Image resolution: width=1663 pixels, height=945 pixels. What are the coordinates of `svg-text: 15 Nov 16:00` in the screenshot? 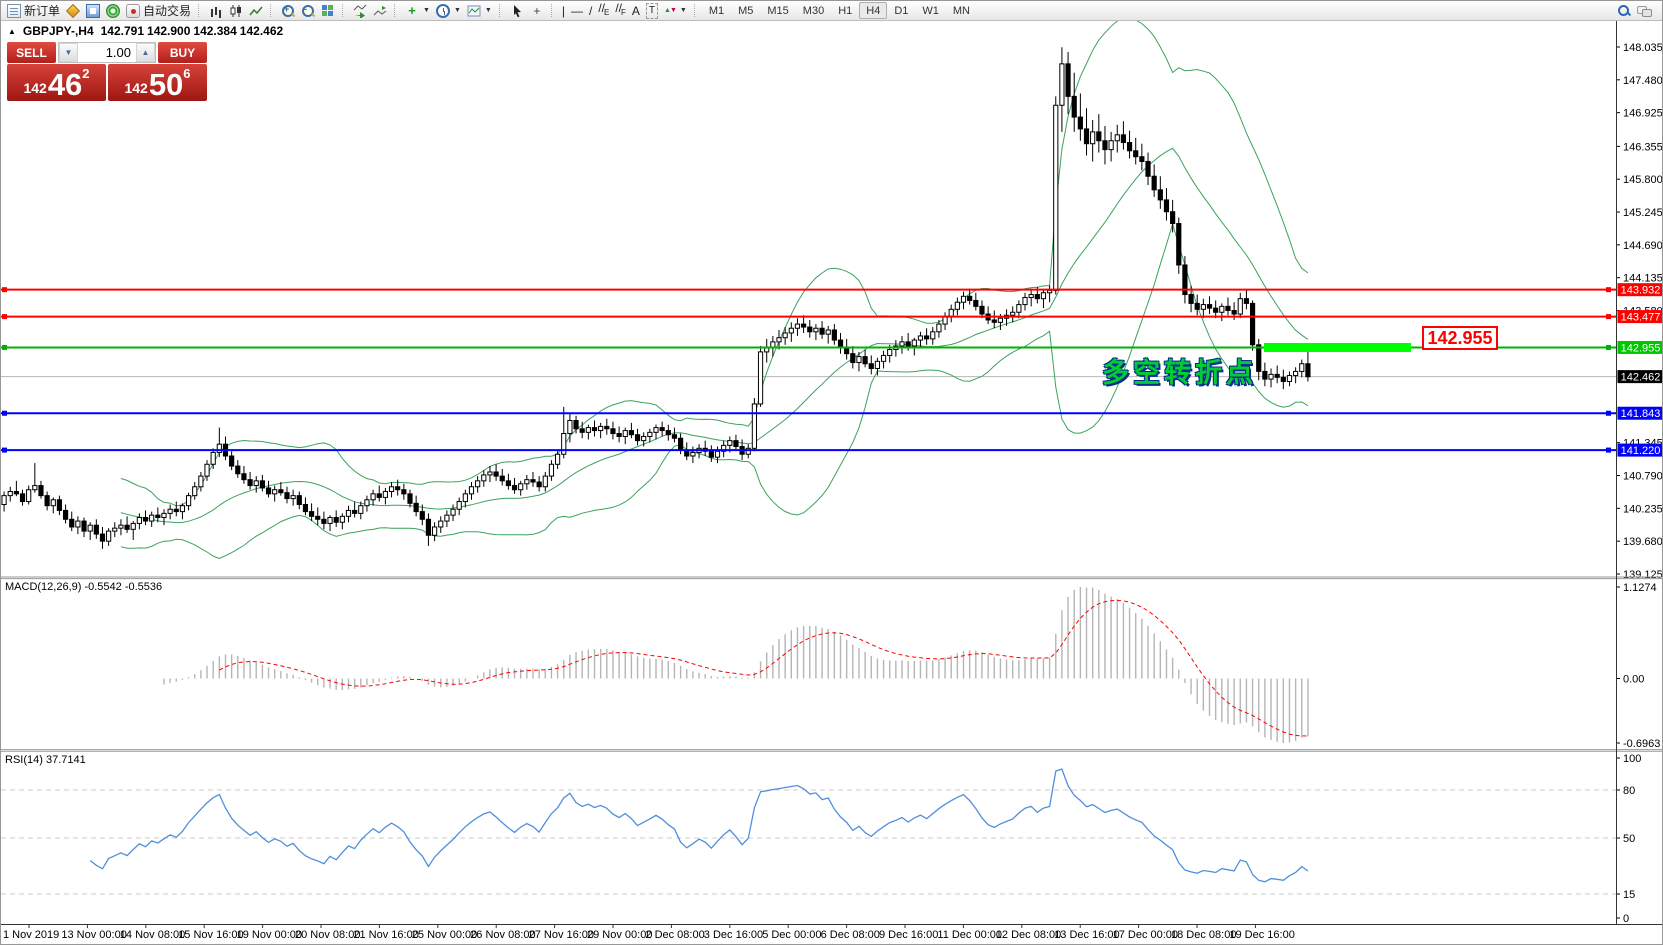 It's located at (210, 935).